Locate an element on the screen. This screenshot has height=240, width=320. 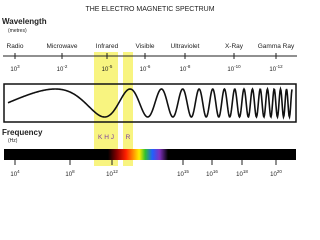
tick-exponent: 15 is located at coordinates (187, 171).